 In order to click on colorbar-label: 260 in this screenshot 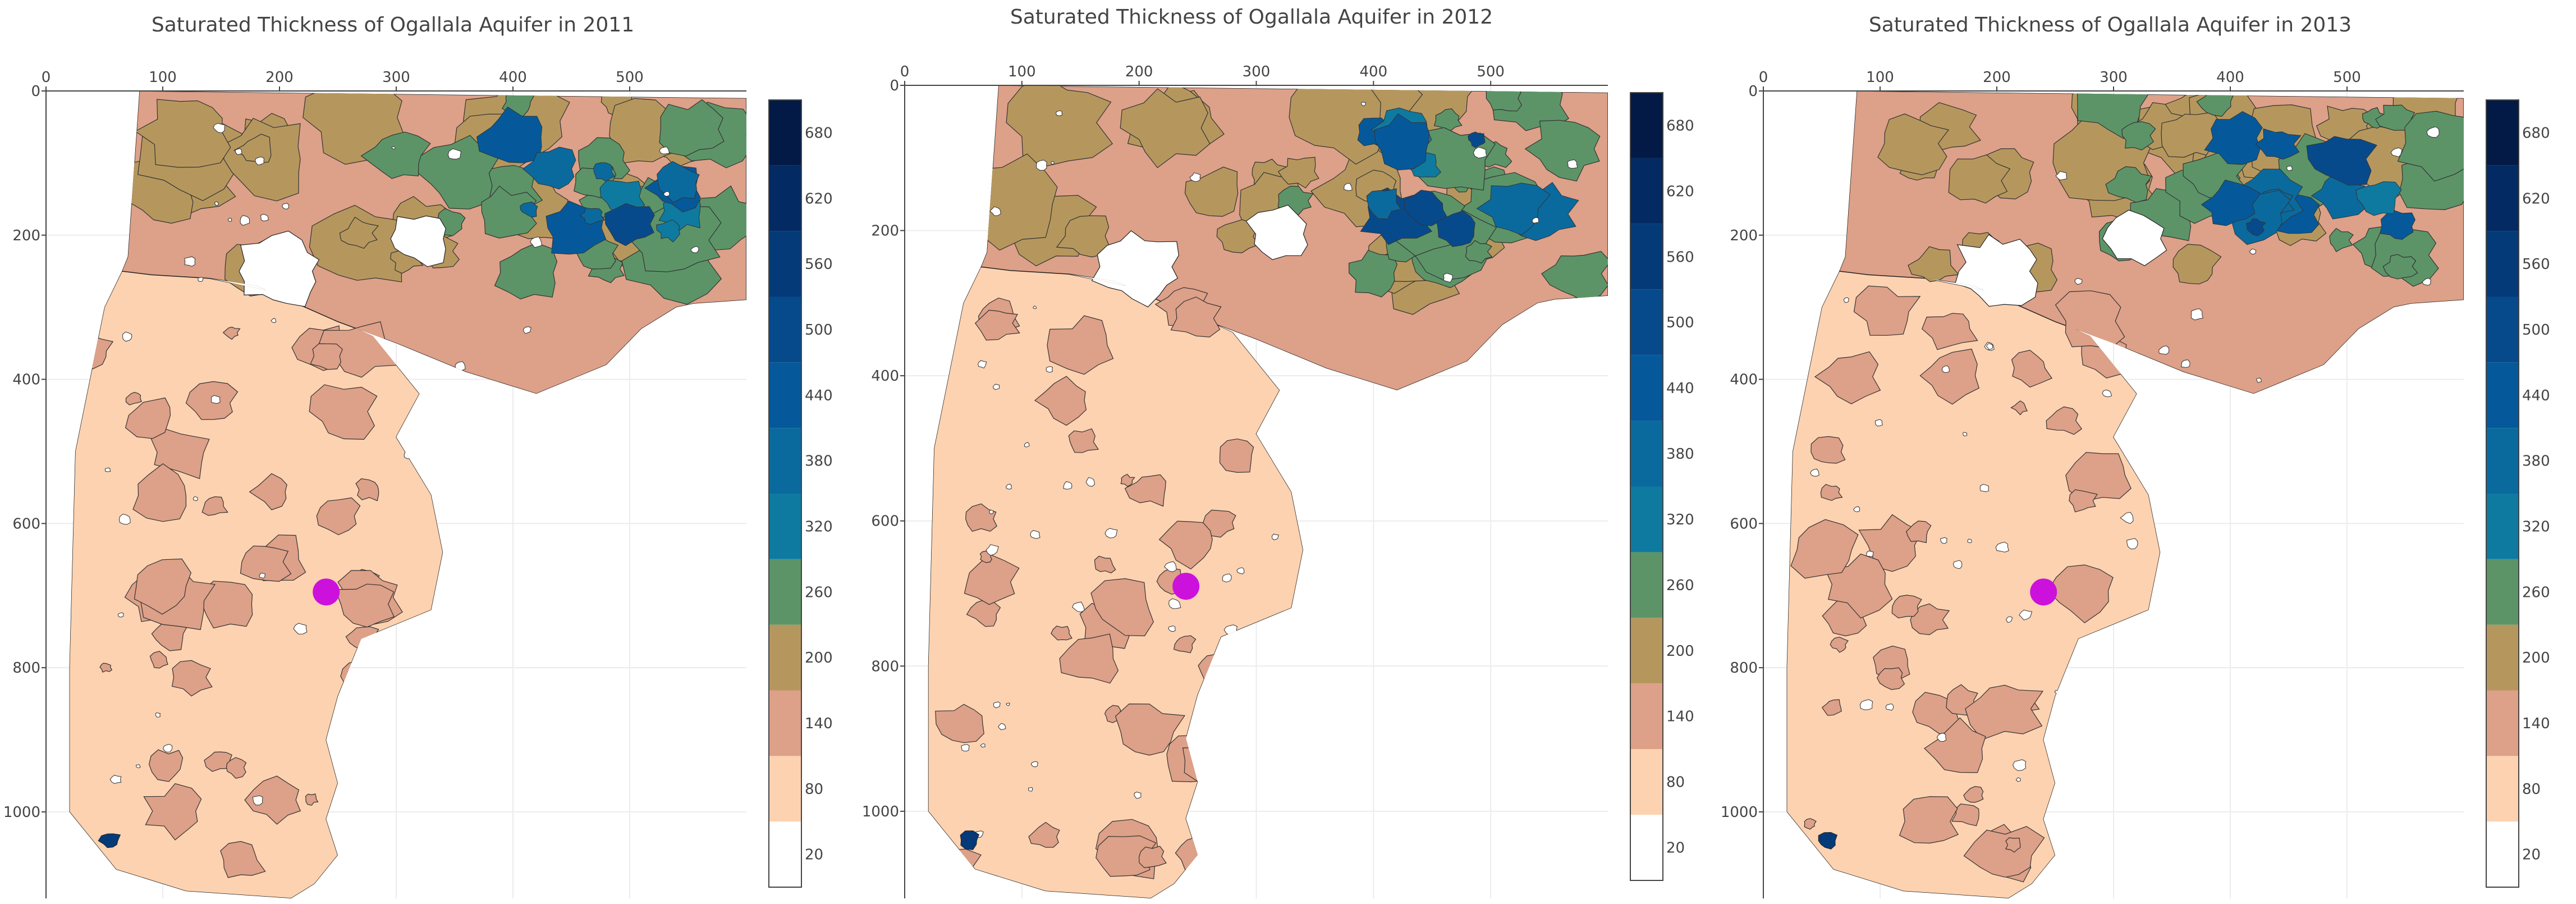, I will do `click(819, 592)`.